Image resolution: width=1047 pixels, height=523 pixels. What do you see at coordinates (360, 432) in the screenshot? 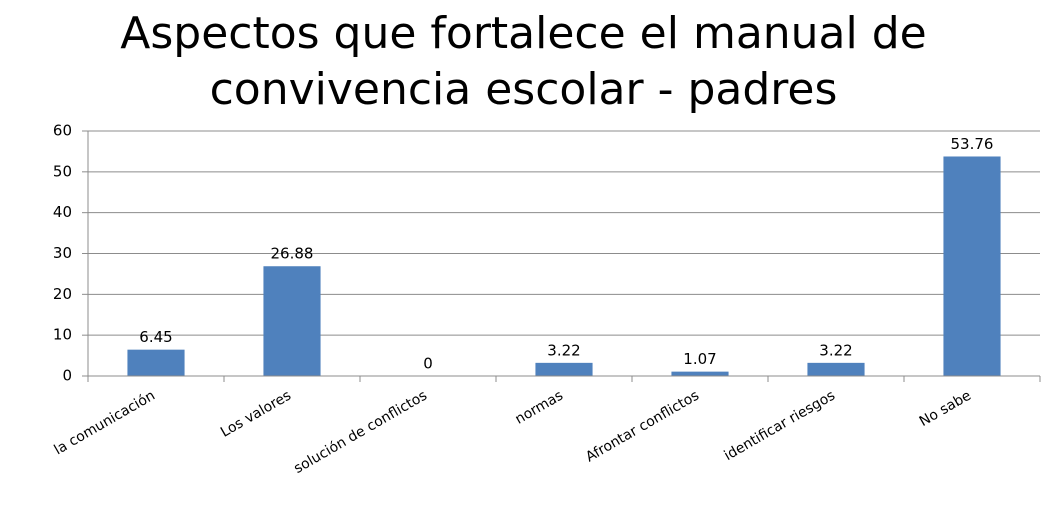
I see `x-tick-label: solución de conflictos` at bounding box center [360, 432].